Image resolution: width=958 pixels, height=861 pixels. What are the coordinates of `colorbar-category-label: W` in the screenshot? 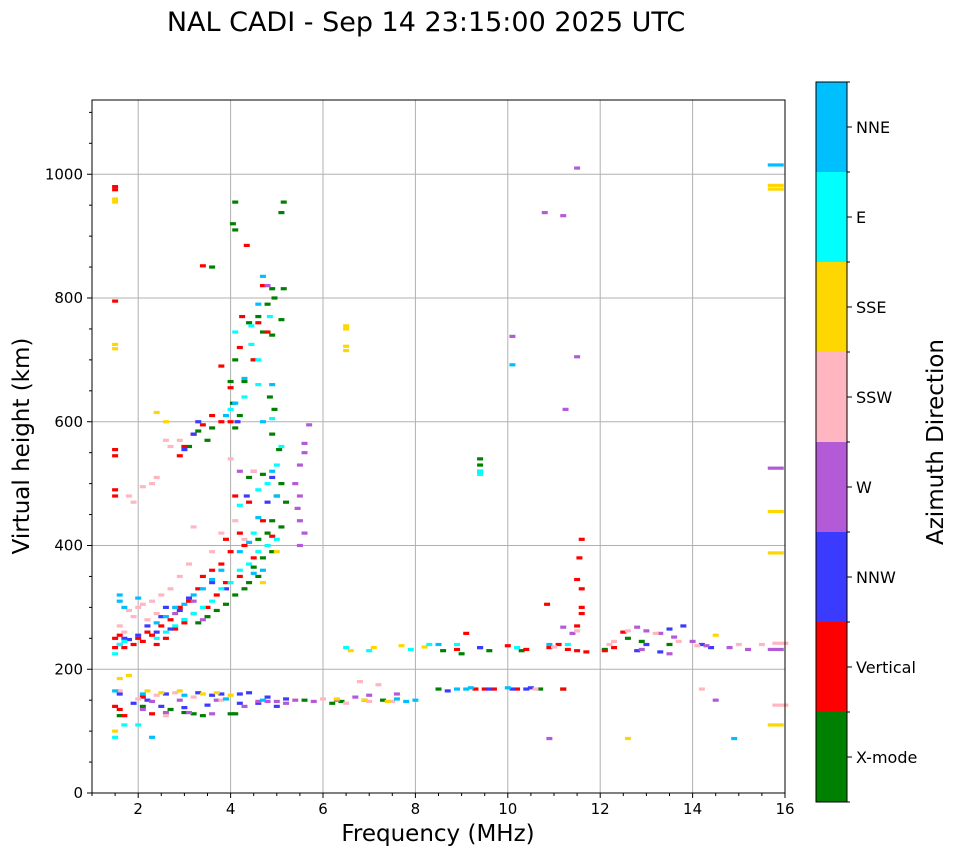 It's located at (864, 487).